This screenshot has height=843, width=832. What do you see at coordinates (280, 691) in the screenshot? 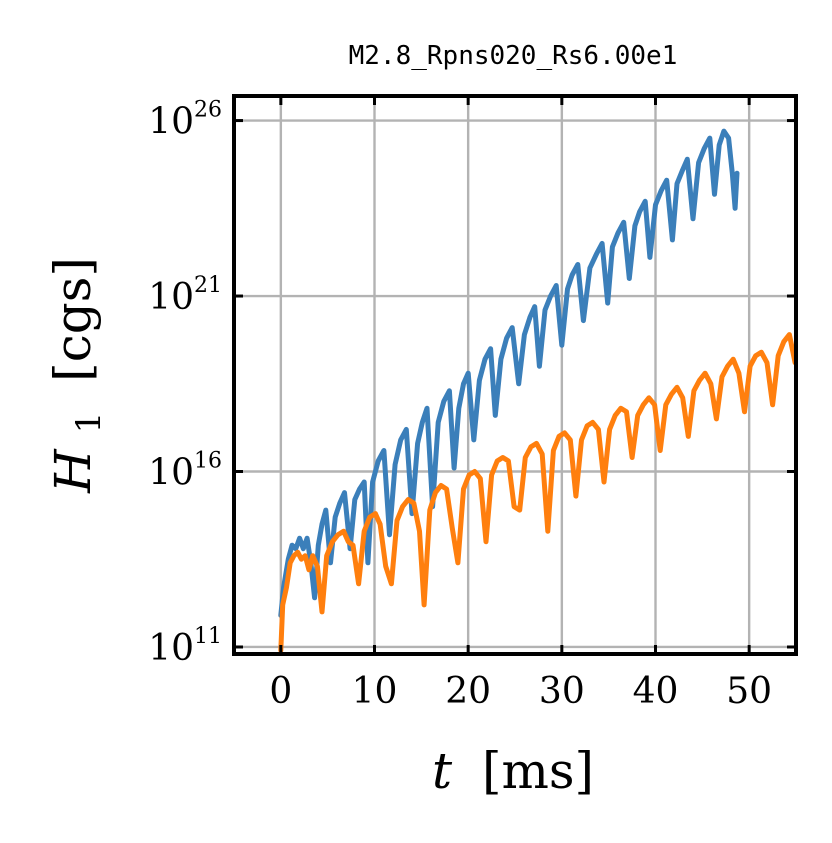
I see `x-tick-label: 0` at bounding box center [280, 691].